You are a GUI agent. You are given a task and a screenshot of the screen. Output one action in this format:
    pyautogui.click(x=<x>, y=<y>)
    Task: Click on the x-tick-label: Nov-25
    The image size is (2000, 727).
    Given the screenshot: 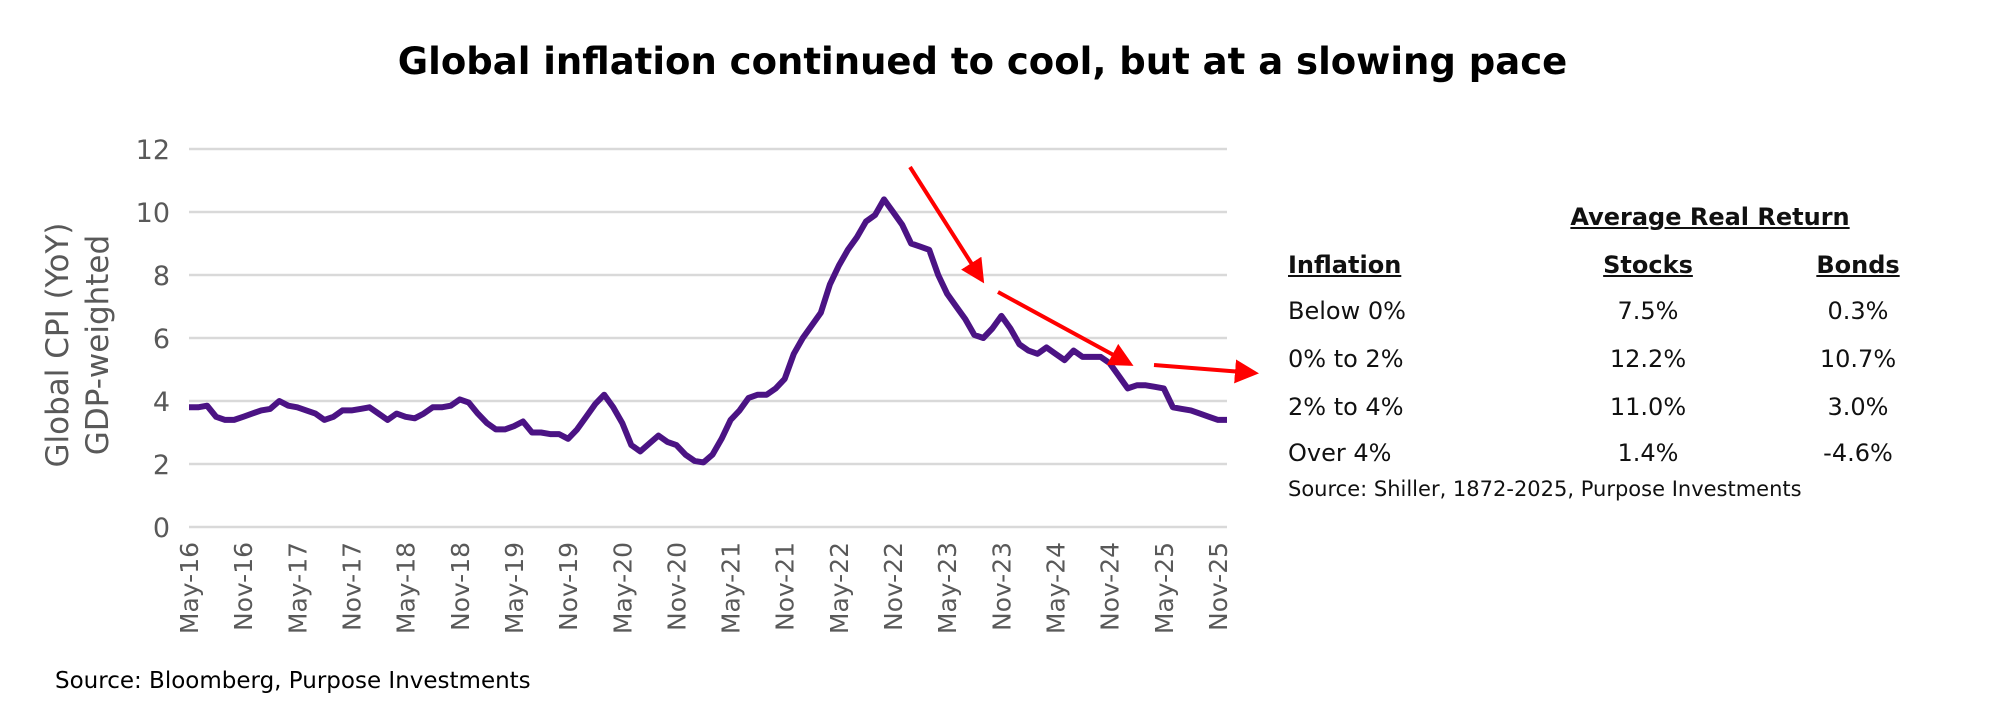 What is the action you would take?
    pyautogui.click(x=1218, y=586)
    